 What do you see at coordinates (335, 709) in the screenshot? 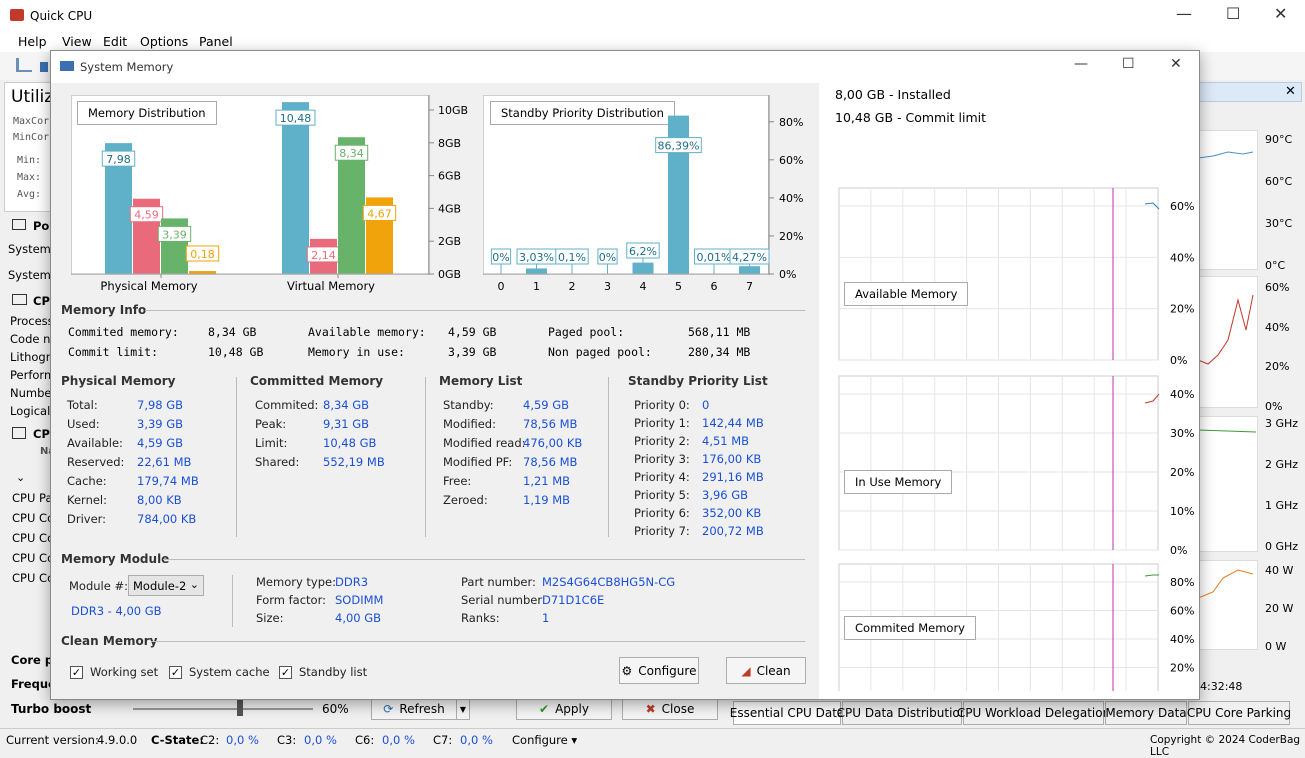
I see `turbo-value: 60%` at bounding box center [335, 709].